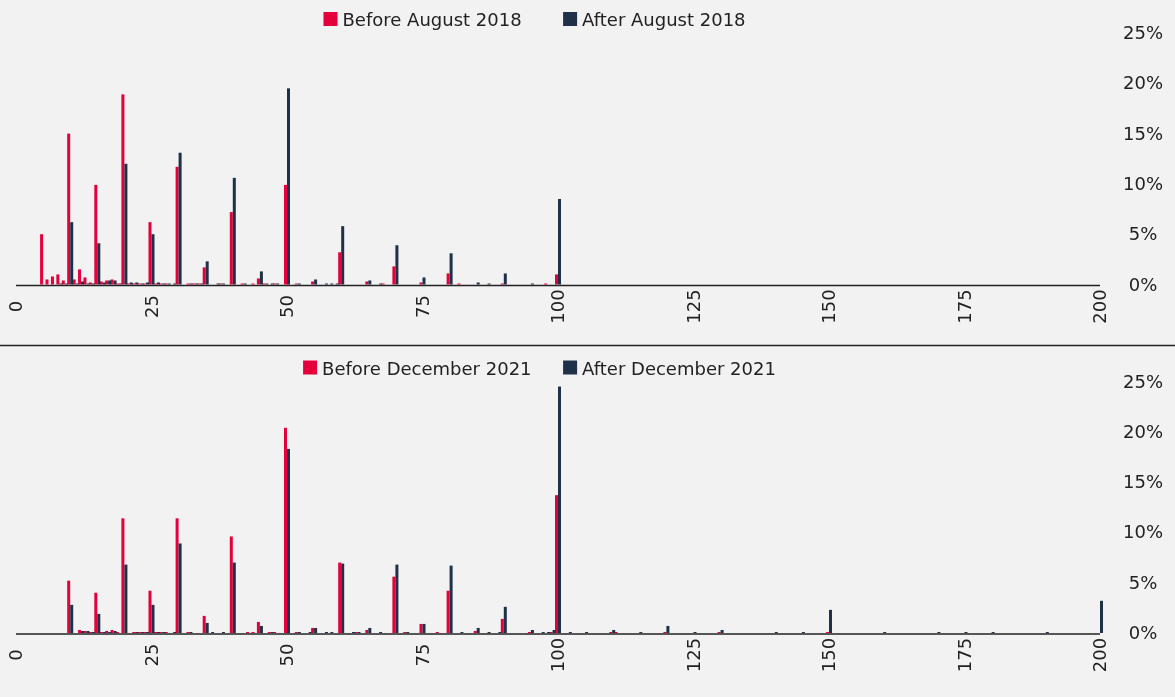  What do you see at coordinates (432, 19) in the screenshot?
I see `legend-label: Before August 2018` at bounding box center [432, 19].